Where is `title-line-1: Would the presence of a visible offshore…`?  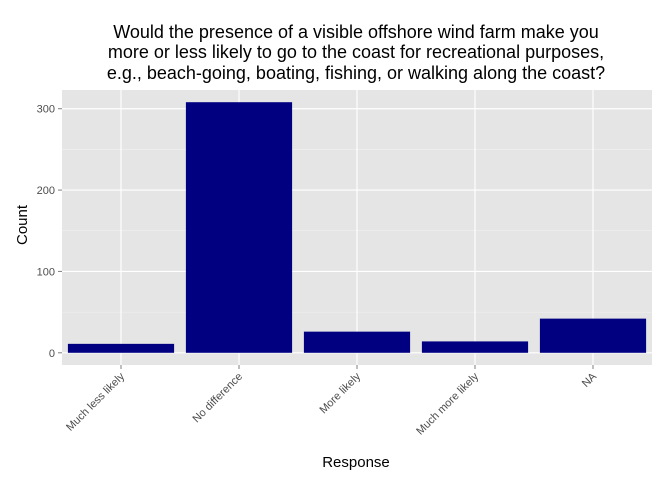 title-line-1: Would the presence of a visible offshore… is located at coordinates (356, 32).